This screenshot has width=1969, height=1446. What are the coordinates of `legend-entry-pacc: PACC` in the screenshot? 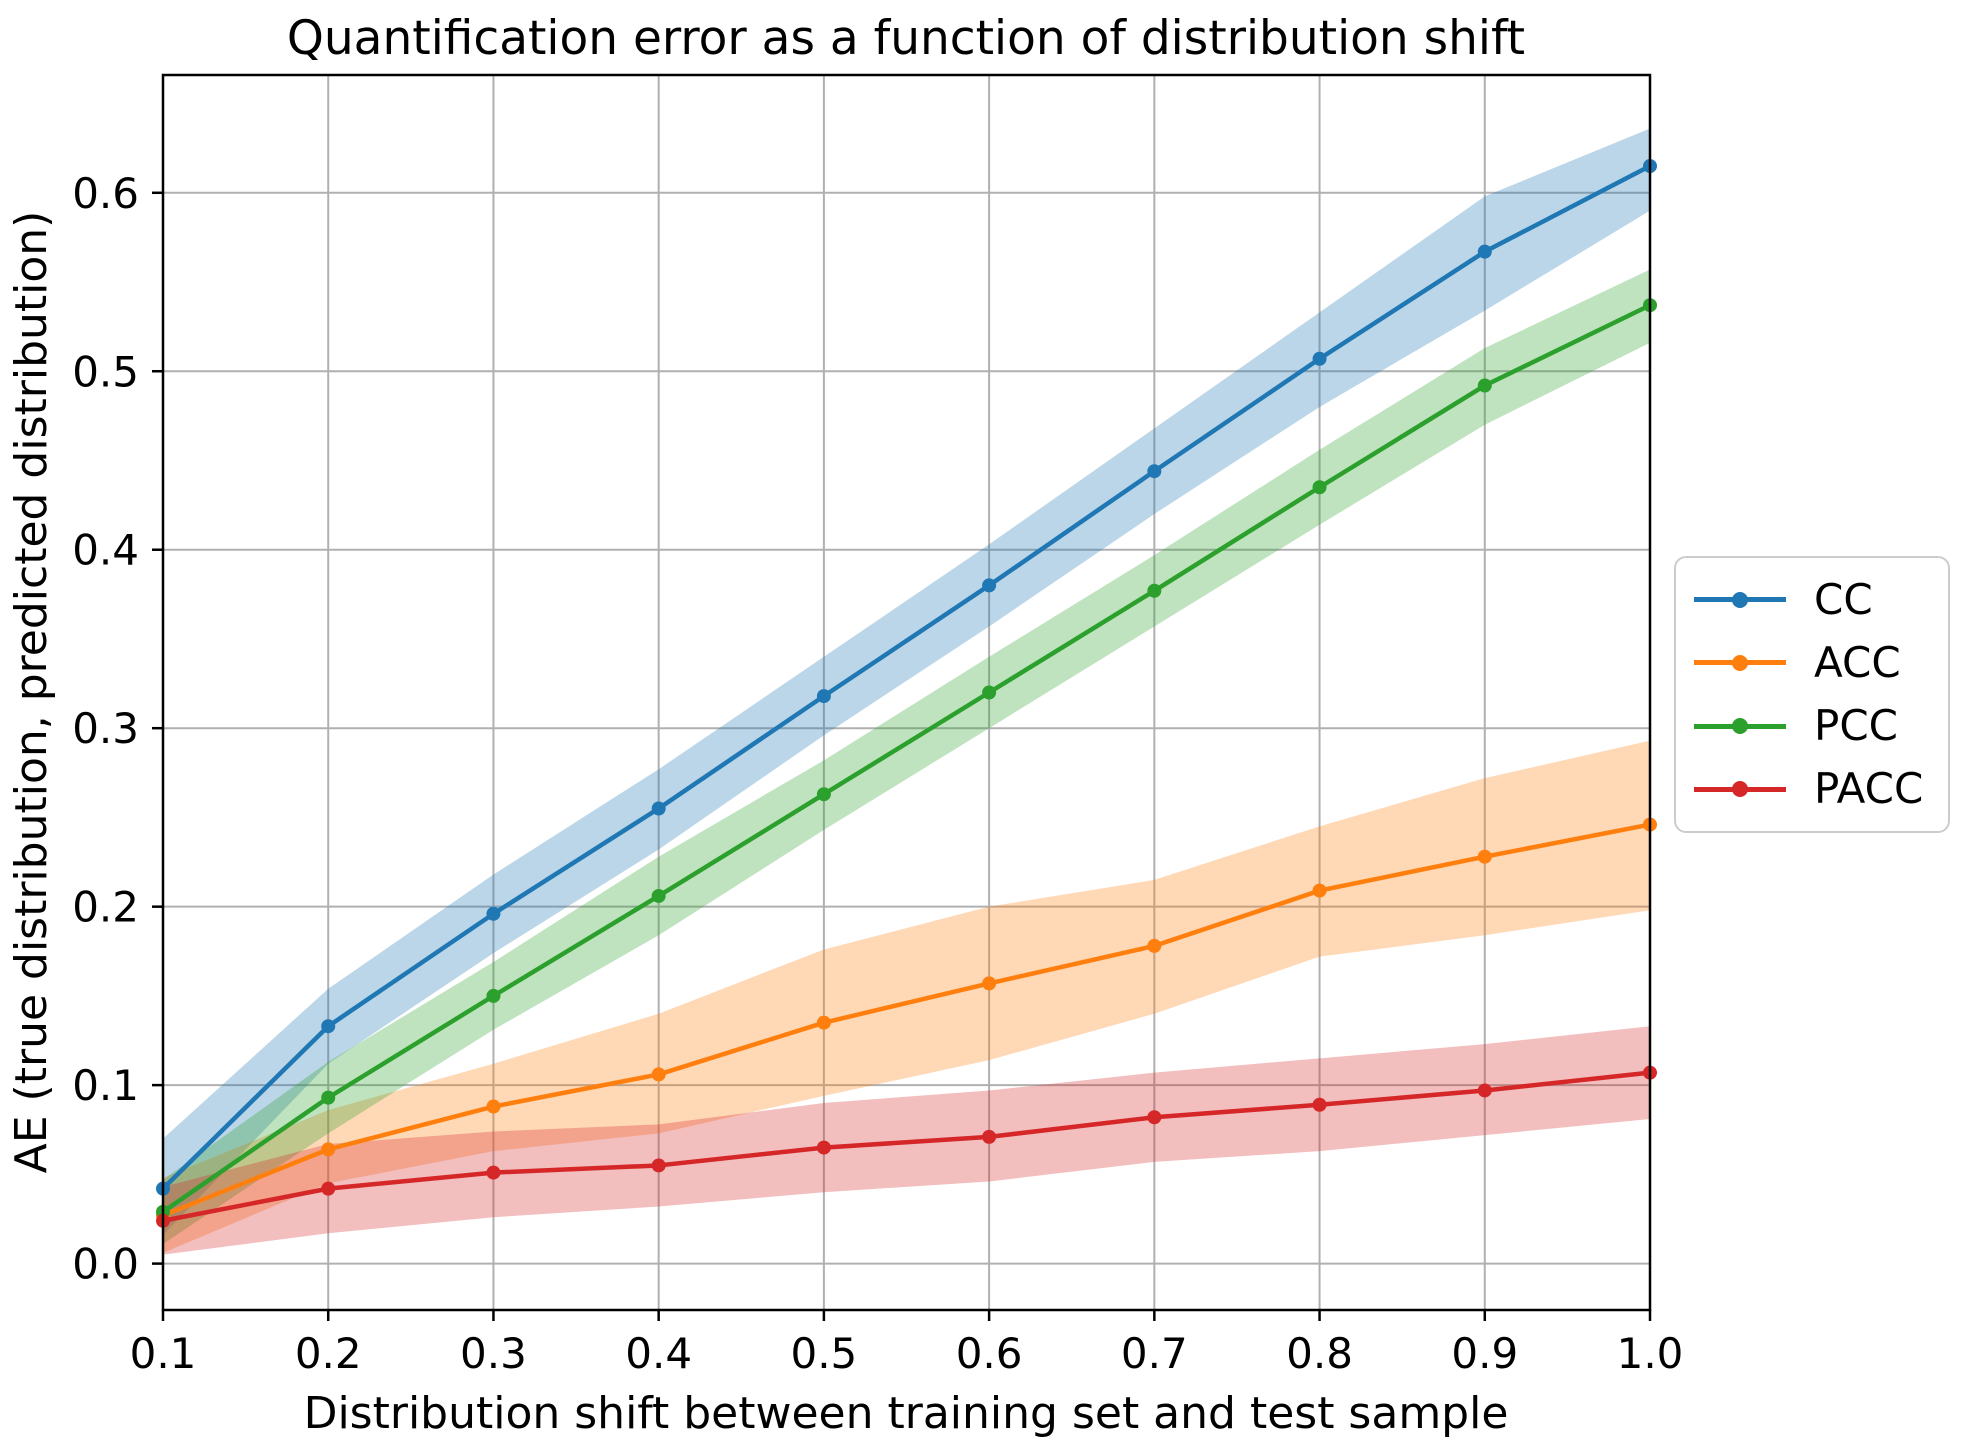 It's located at (1812, 789).